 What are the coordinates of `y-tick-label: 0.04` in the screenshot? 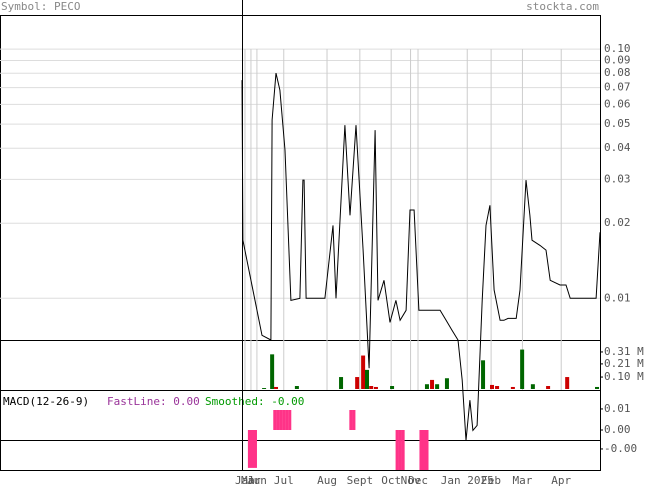 It's located at (617, 147).